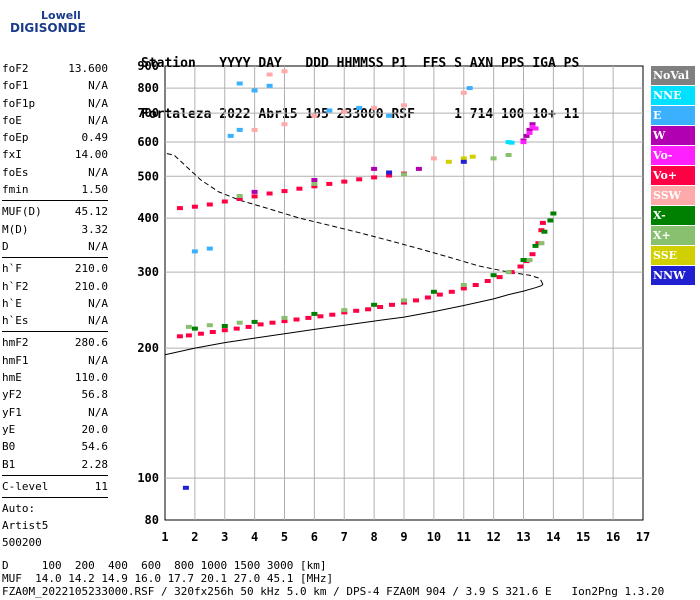 The image size is (700, 600). I want to click on x-tick-label: 7, so click(344, 537).